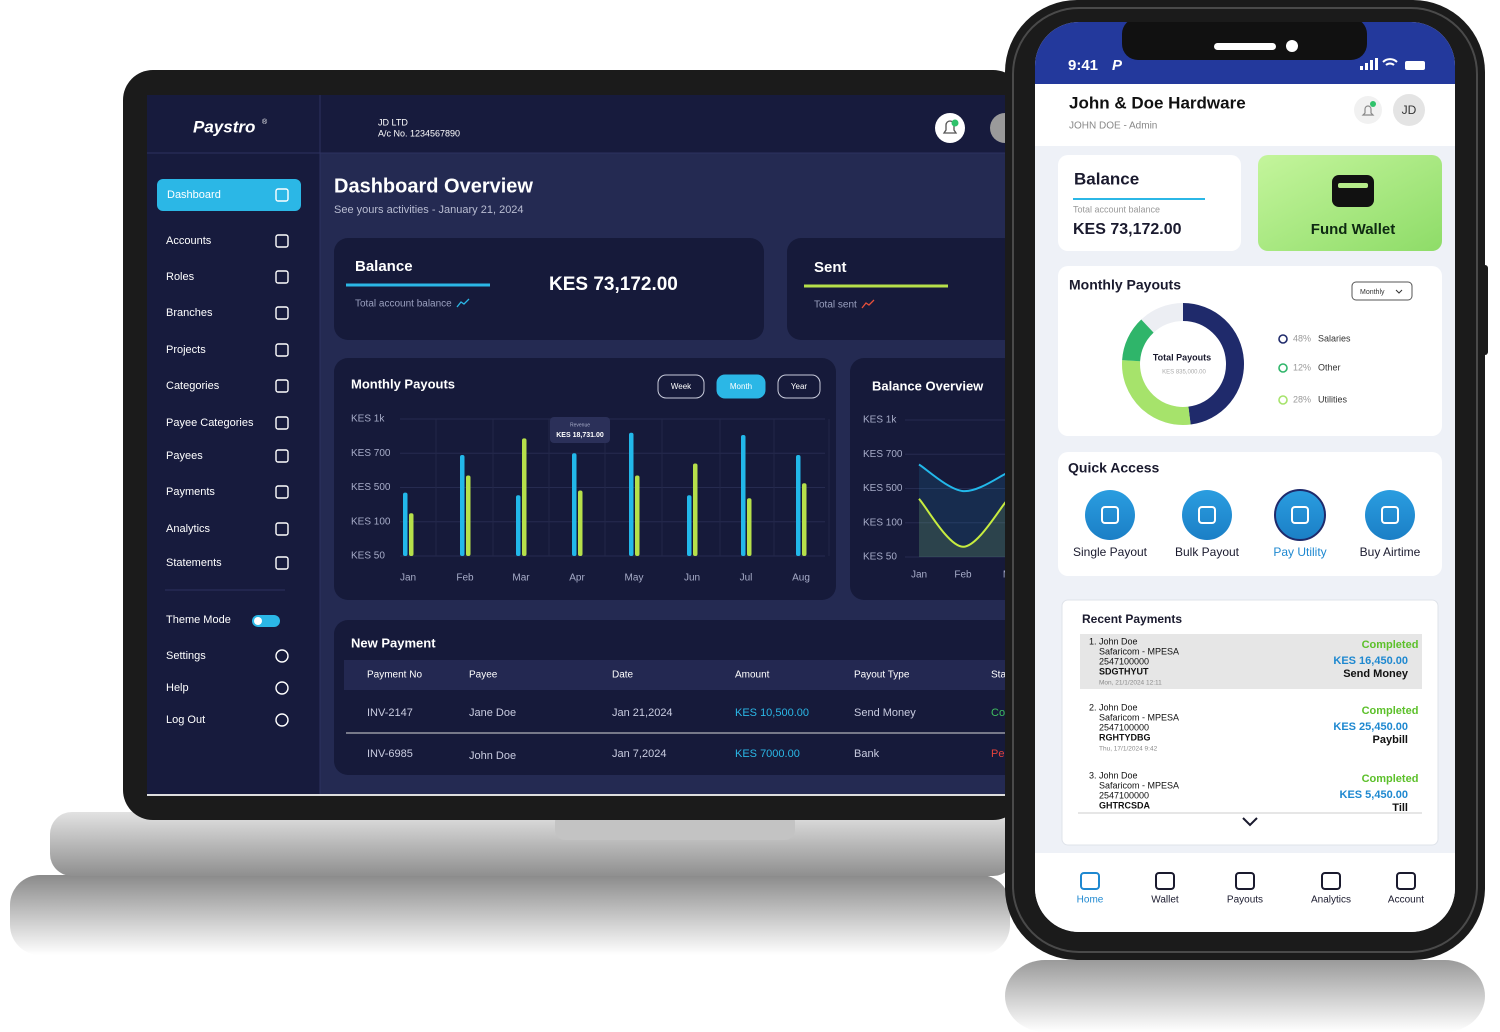  Describe the element at coordinates (1106, 178) in the screenshot. I see `balance-title: Balance` at that location.